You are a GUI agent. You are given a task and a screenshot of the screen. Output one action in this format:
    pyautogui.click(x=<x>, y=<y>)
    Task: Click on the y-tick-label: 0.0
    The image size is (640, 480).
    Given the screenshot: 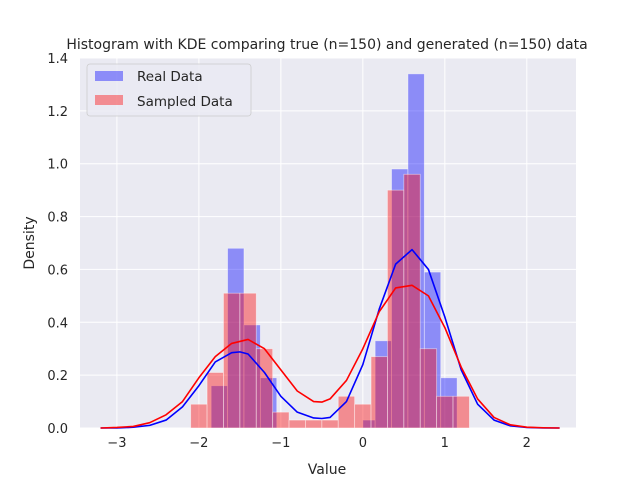 What is the action you would take?
    pyautogui.click(x=57, y=429)
    